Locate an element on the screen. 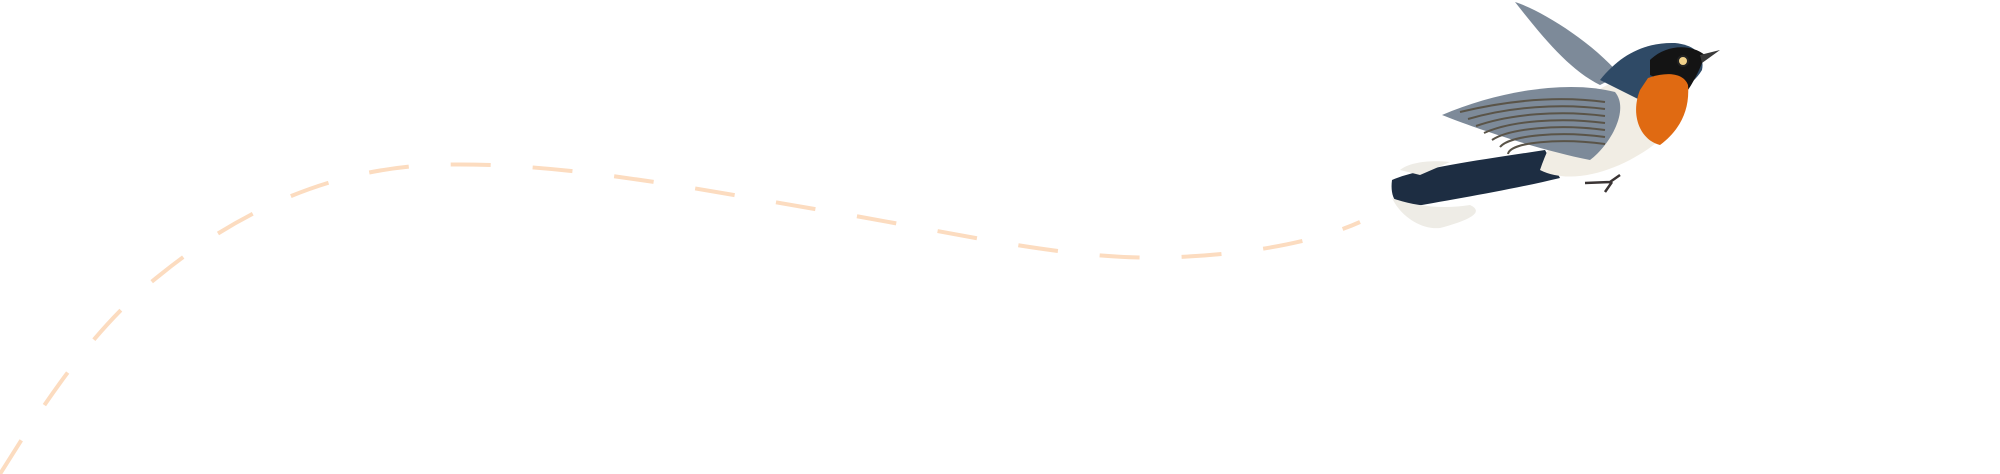 The width and height of the screenshot is (2000, 474). bird-illustration is located at coordinates (1555, 115).